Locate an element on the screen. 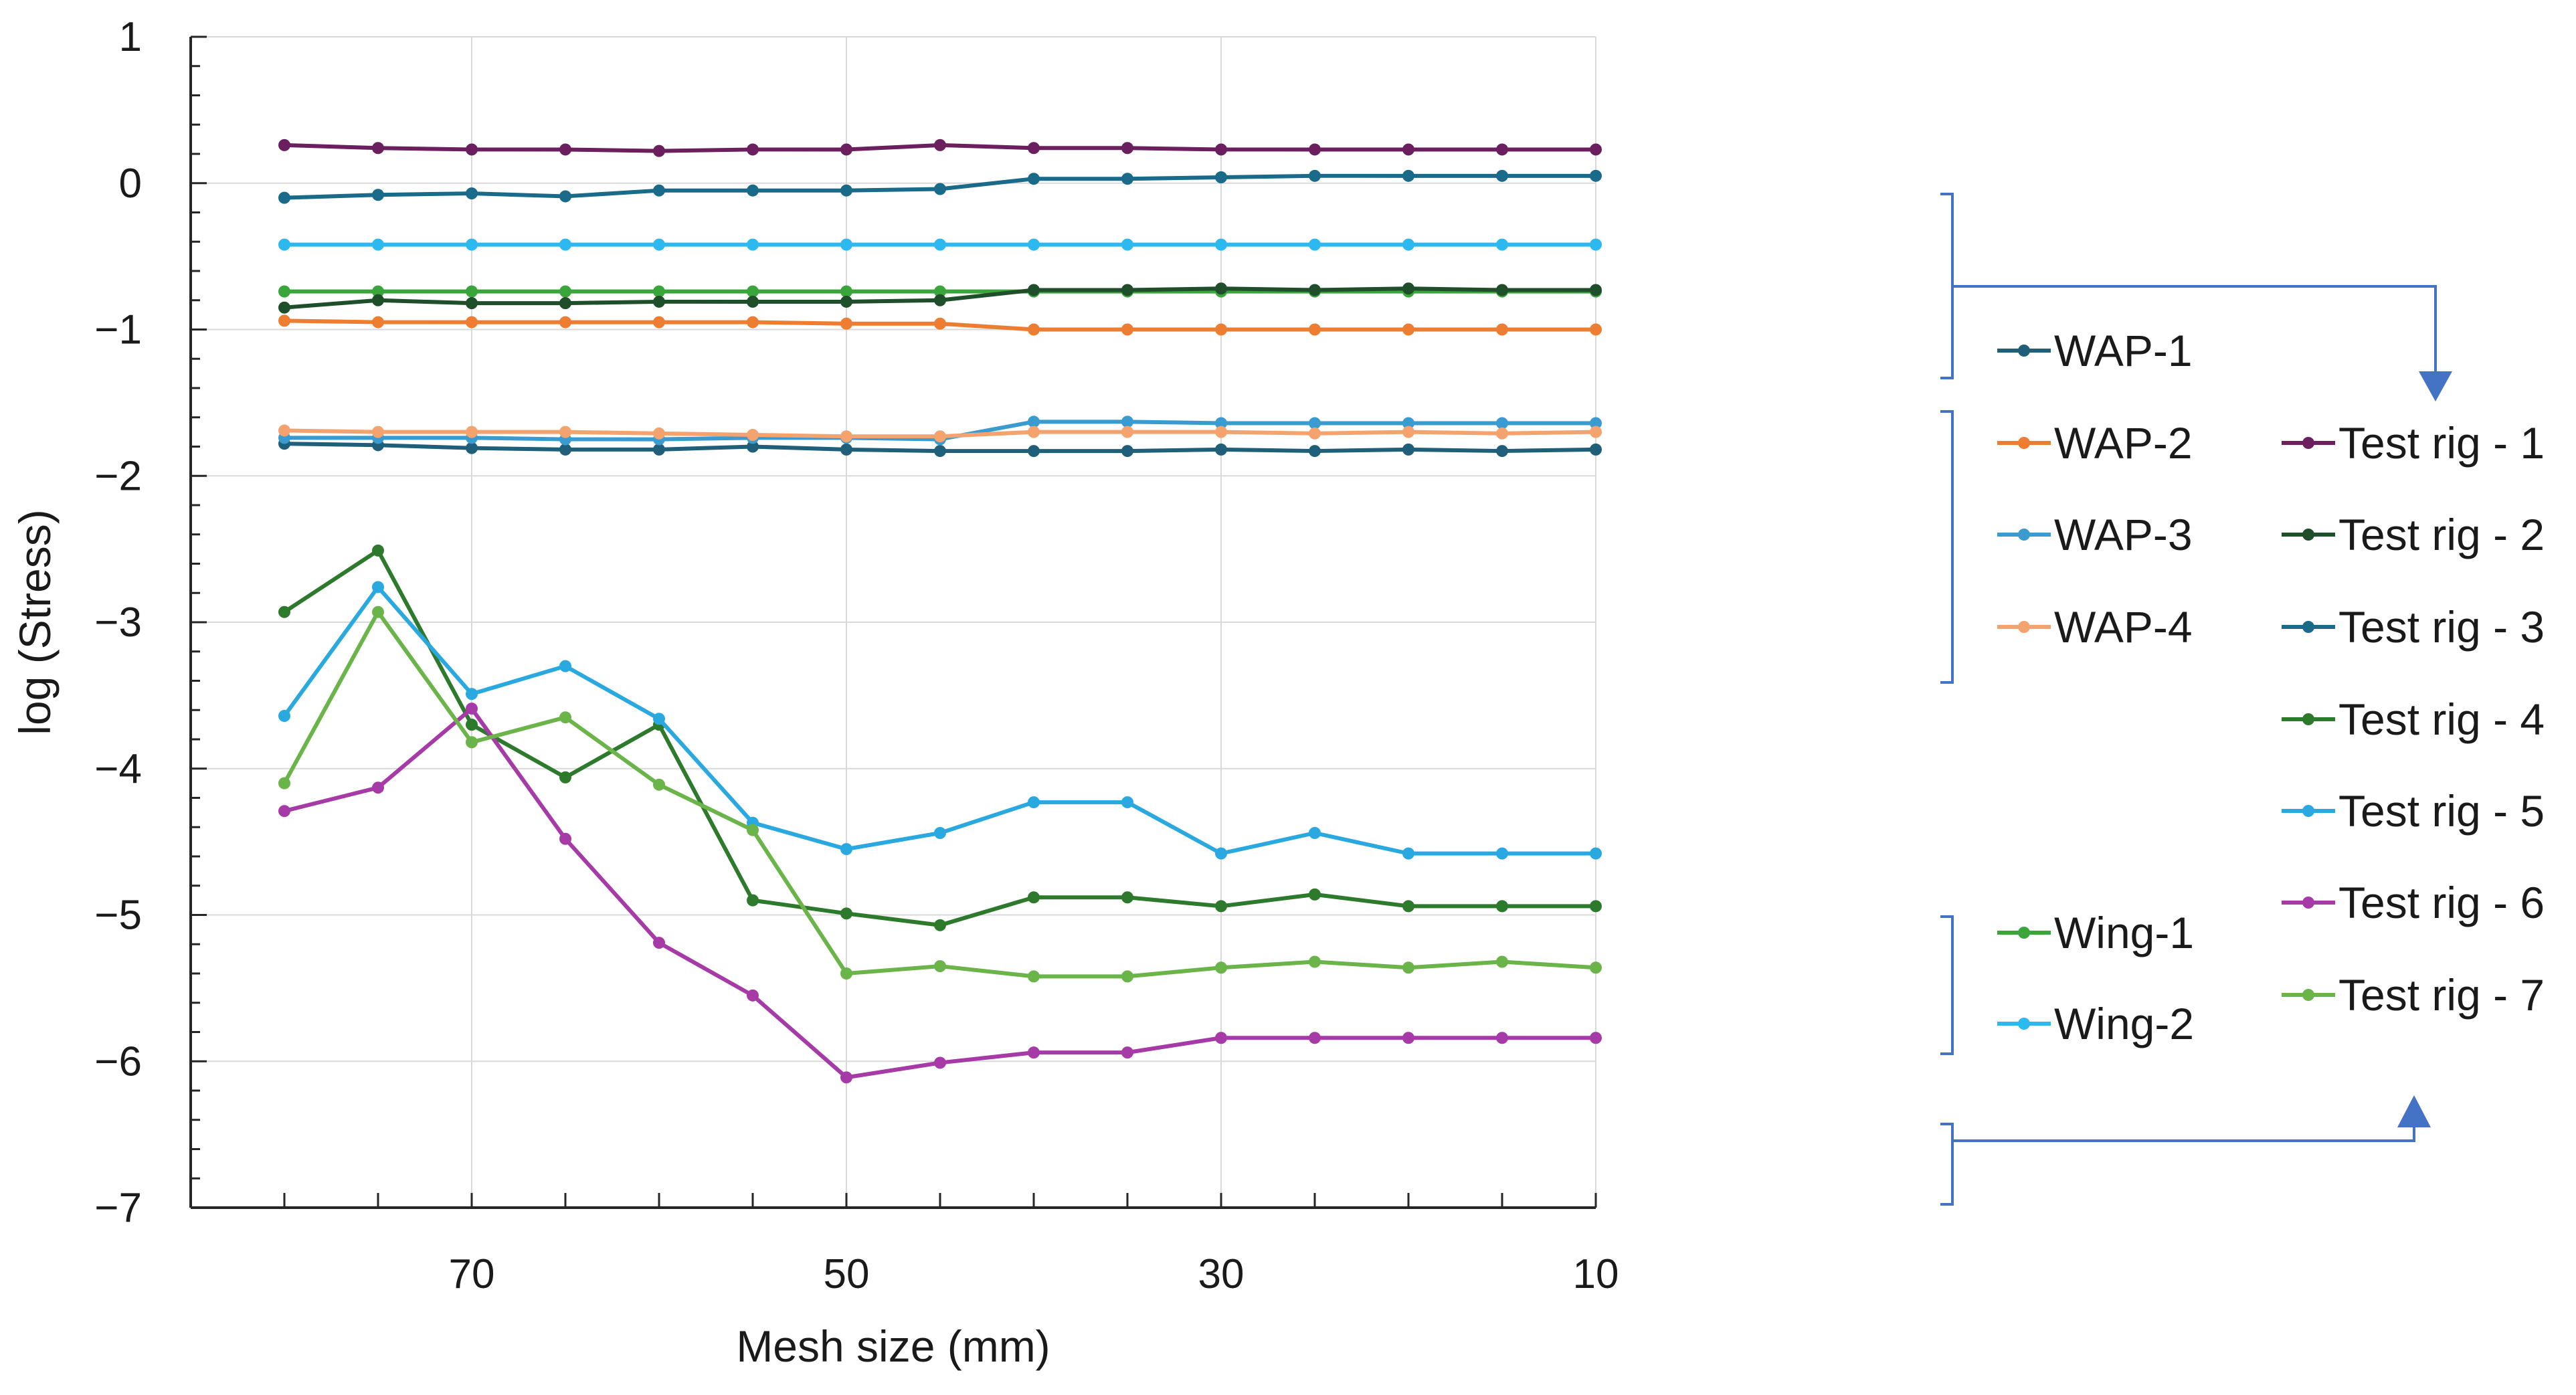 Image resolution: width=2576 pixels, height=1395 pixels. y-tick-label: −1 is located at coordinates (118, 330).